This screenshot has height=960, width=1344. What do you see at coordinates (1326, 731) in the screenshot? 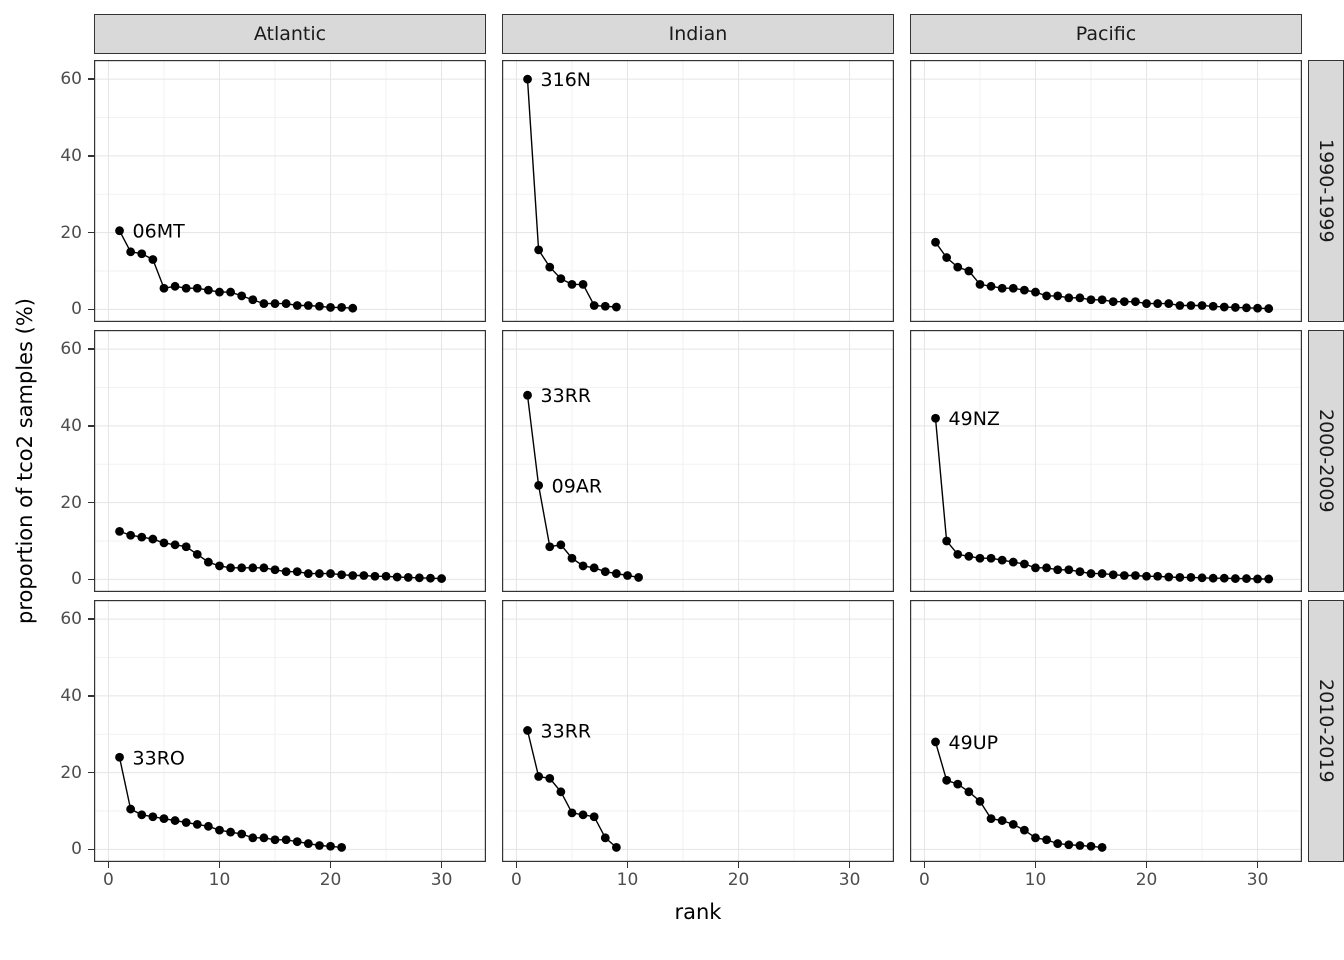
I see `row-strip-2010-2019-label: 2010-2019` at bounding box center [1326, 731].